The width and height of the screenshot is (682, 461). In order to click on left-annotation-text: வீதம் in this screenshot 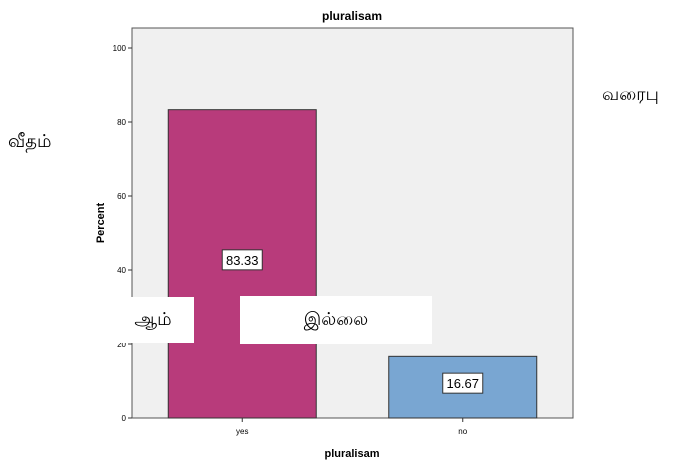, I will do `click(38, 142)`.